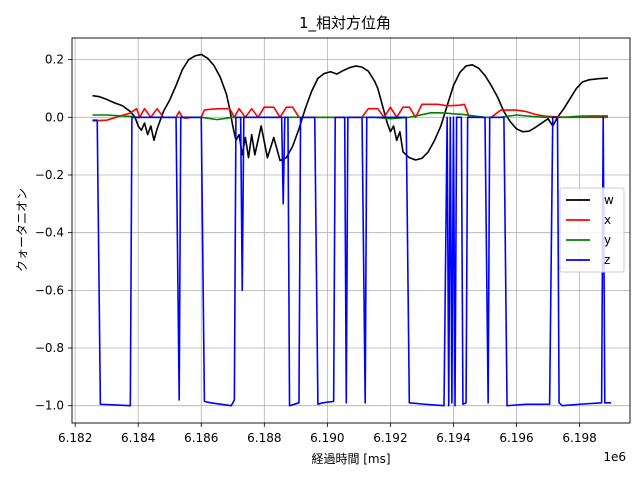  I want to click on legend-box, so click(592, 230).